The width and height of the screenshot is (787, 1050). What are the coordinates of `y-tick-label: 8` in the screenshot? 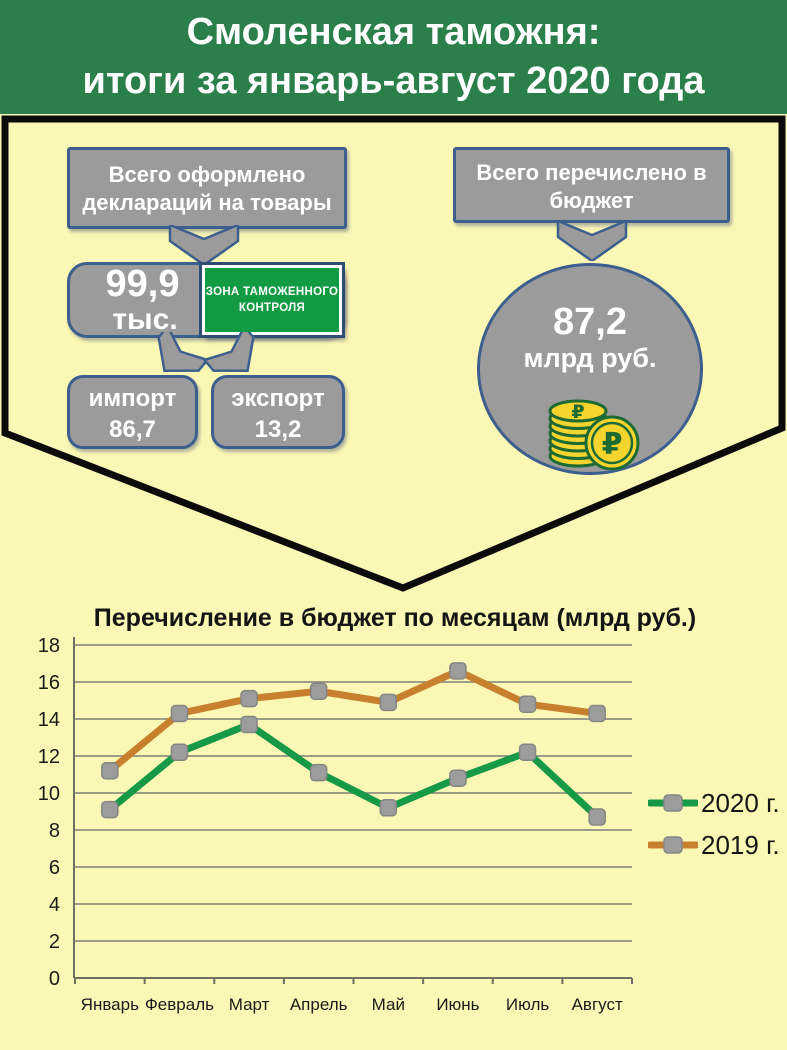 It's located at (54, 831).